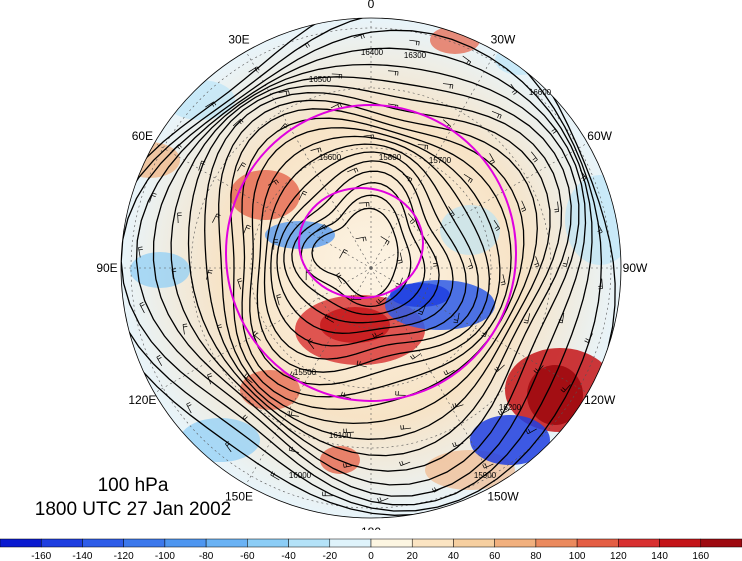  I want to click on magenta-circle, so click(361, 243).